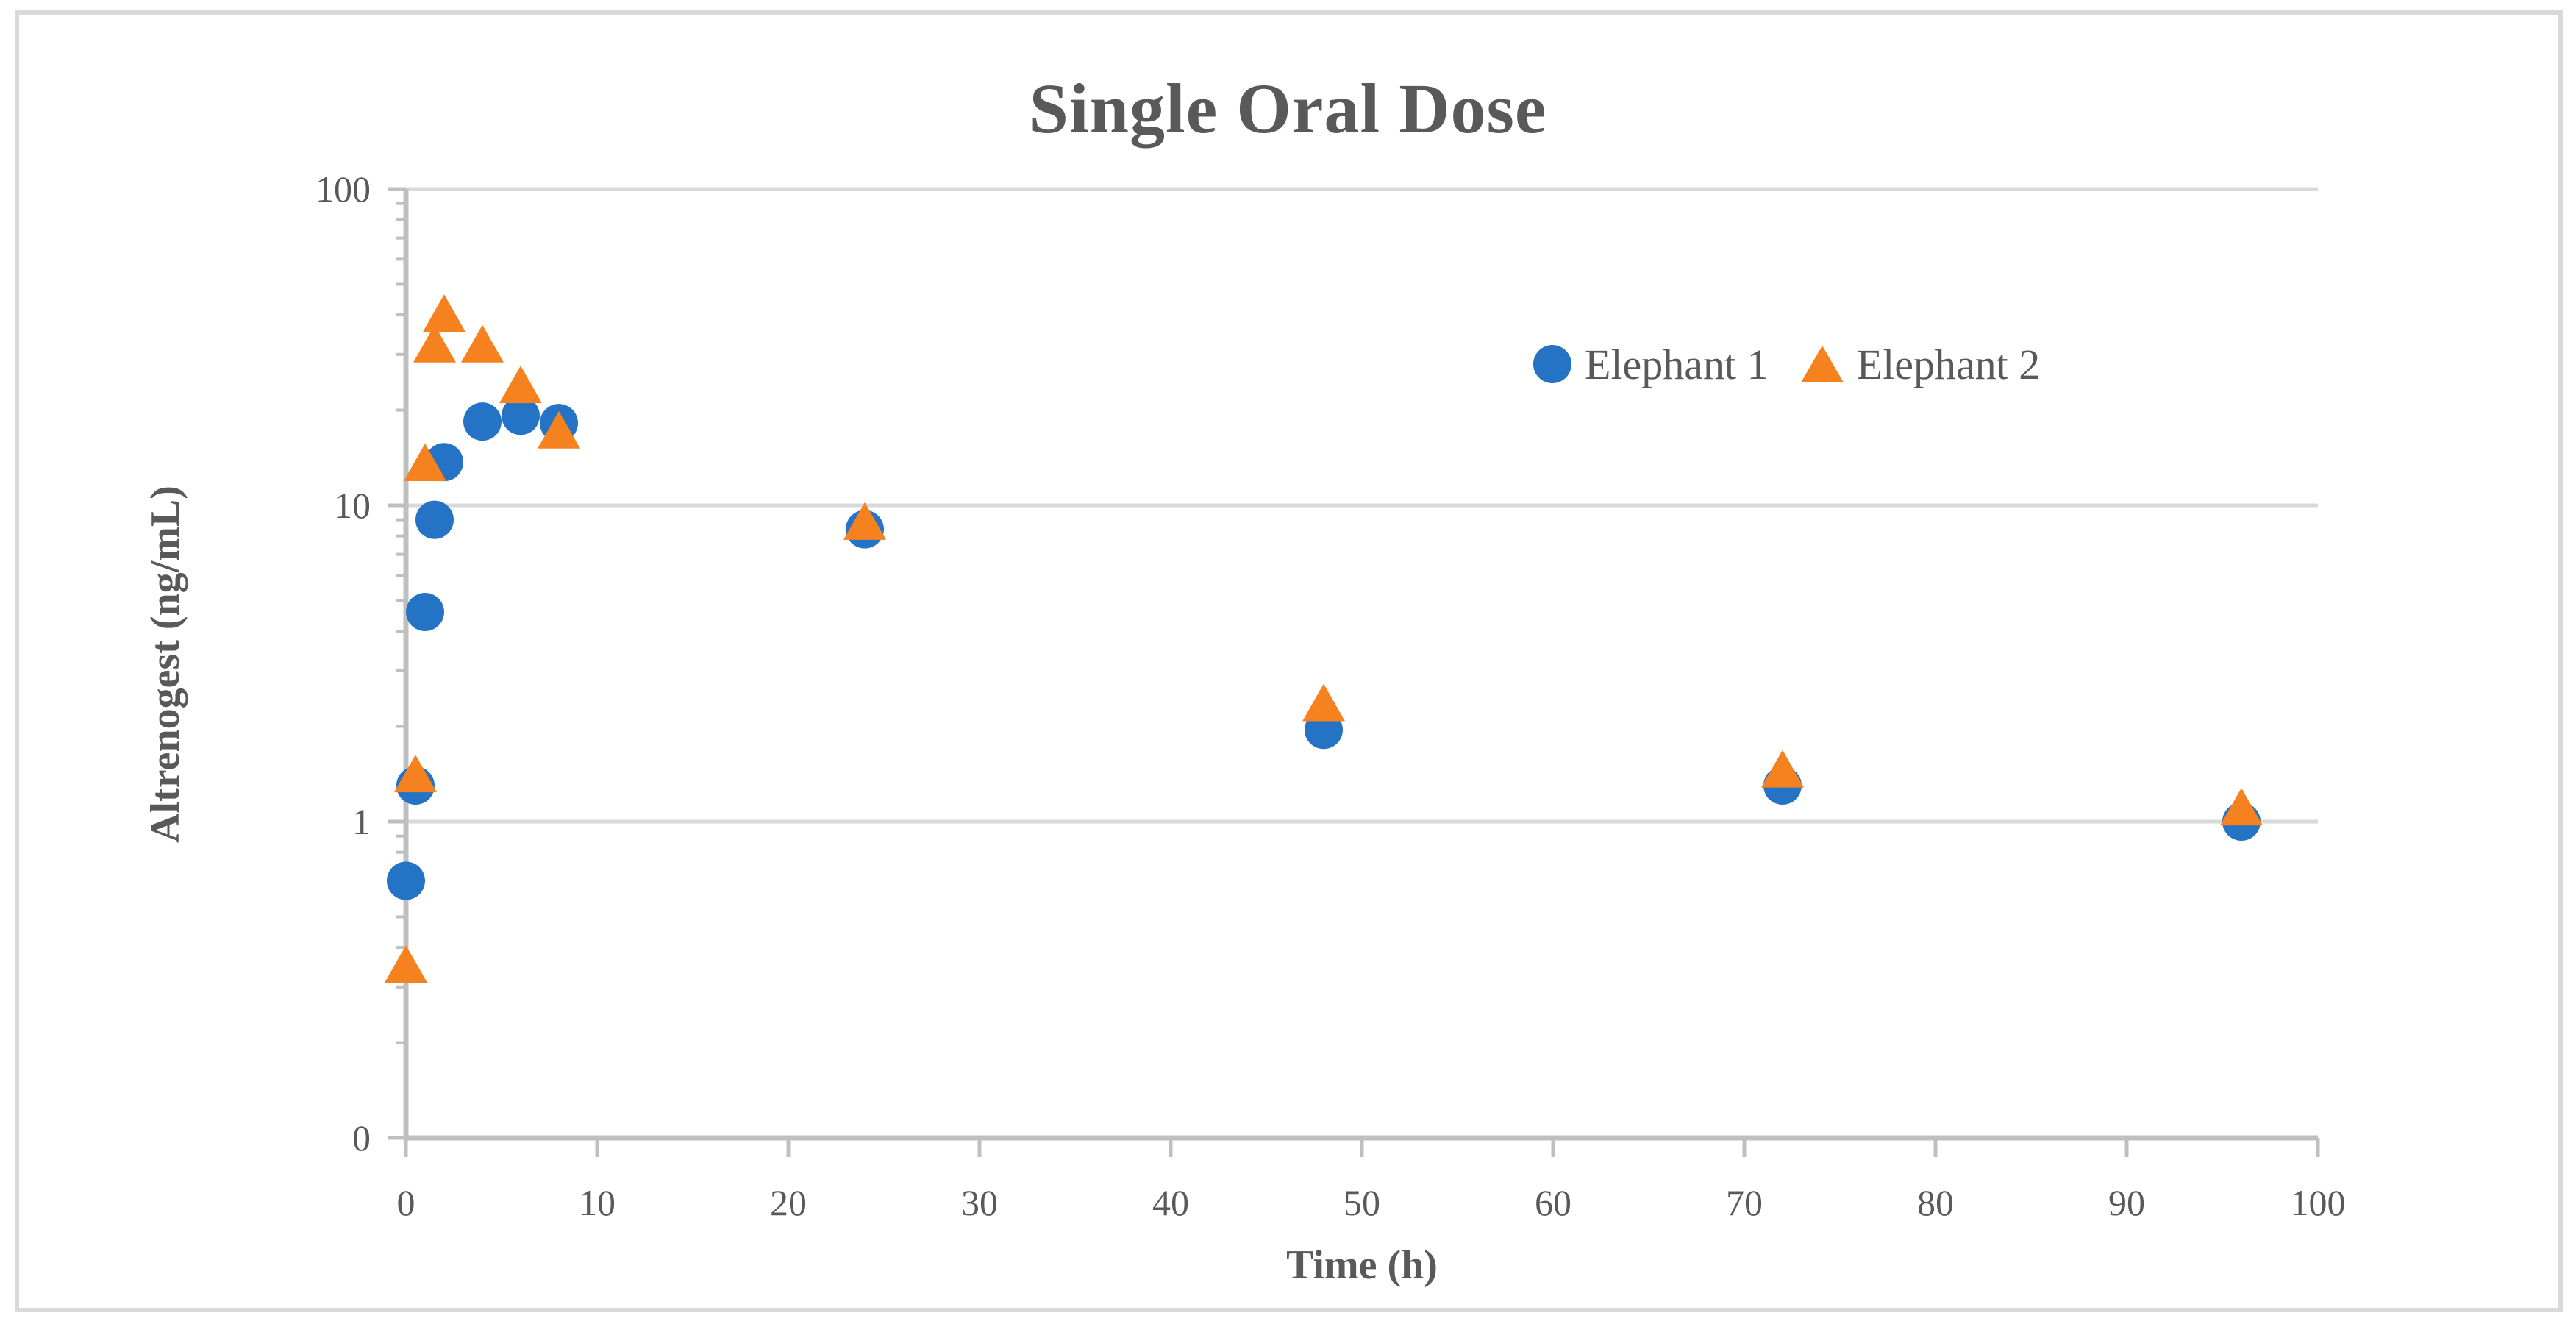  I want to click on triangle-icon, so click(1822, 364).